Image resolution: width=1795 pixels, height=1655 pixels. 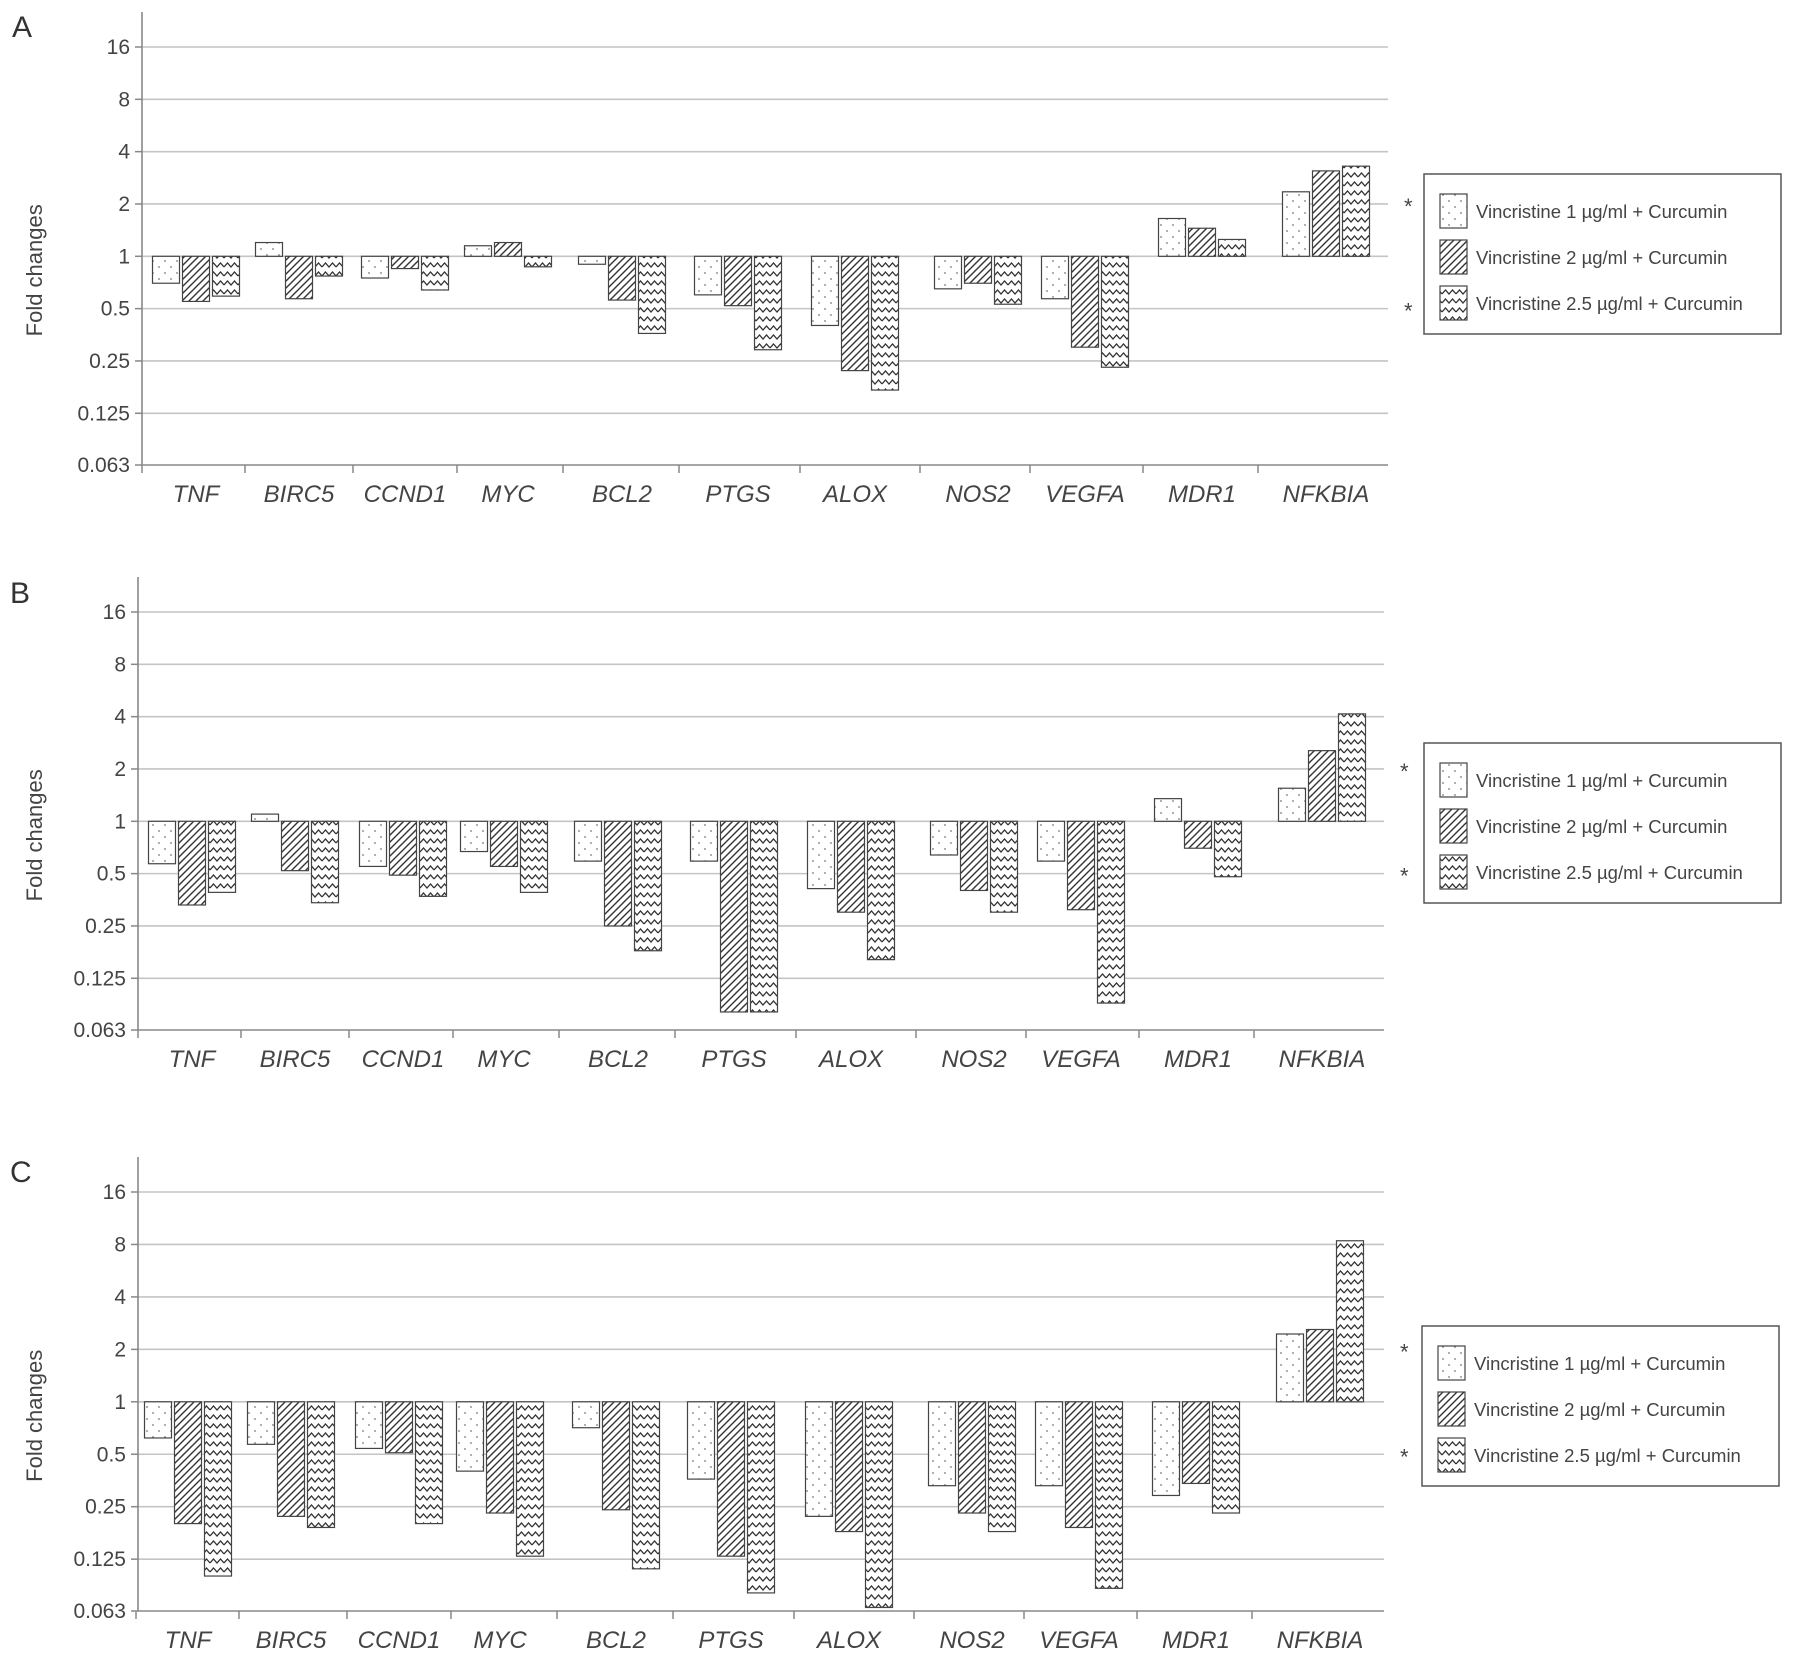 What do you see at coordinates (504, 844) in the screenshot?
I see `bar-myc-s2` at bounding box center [504, 844].